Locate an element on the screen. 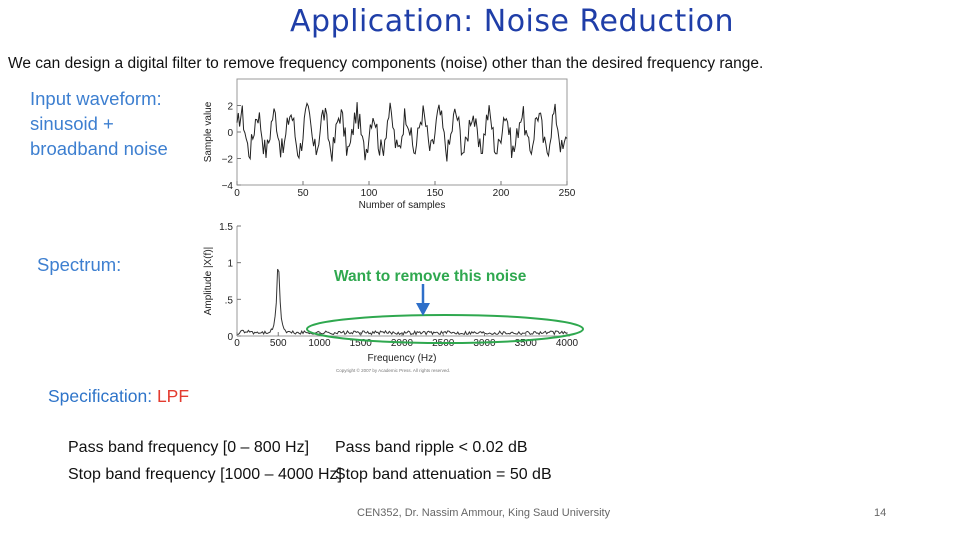 The height and width of the screenshot is (540, 960). waveform-y-tick-label: −4 is located at coordinates (228, 186).